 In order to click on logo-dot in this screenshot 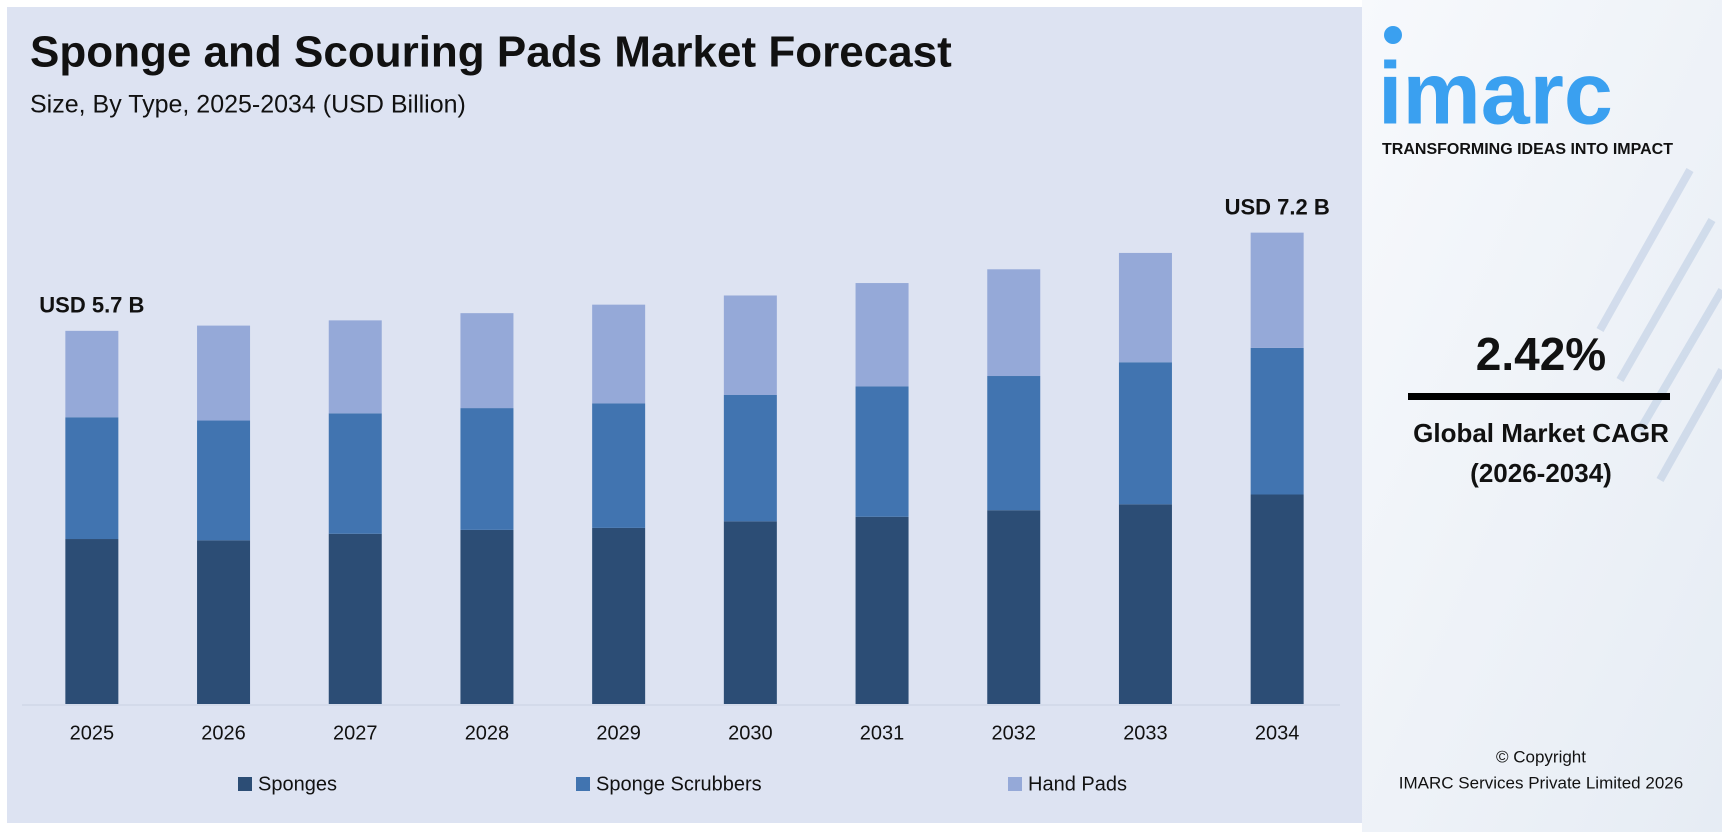, I will do `click(1393, 35)`.